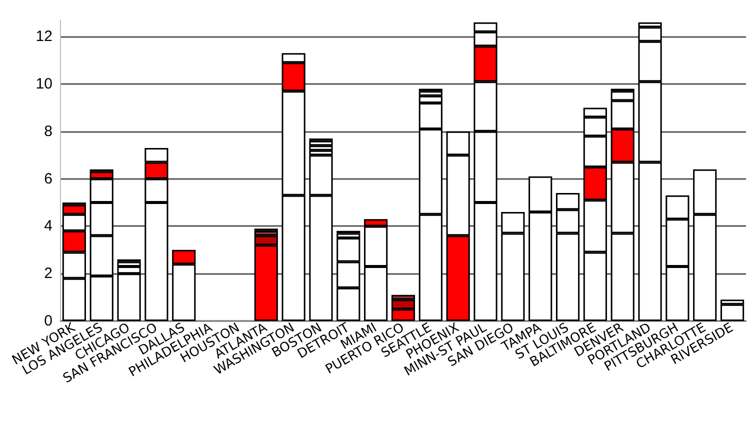  Describe the element at coordinates (44, 83) in the screenshot. I see `y-tick-label: 10` at that location.